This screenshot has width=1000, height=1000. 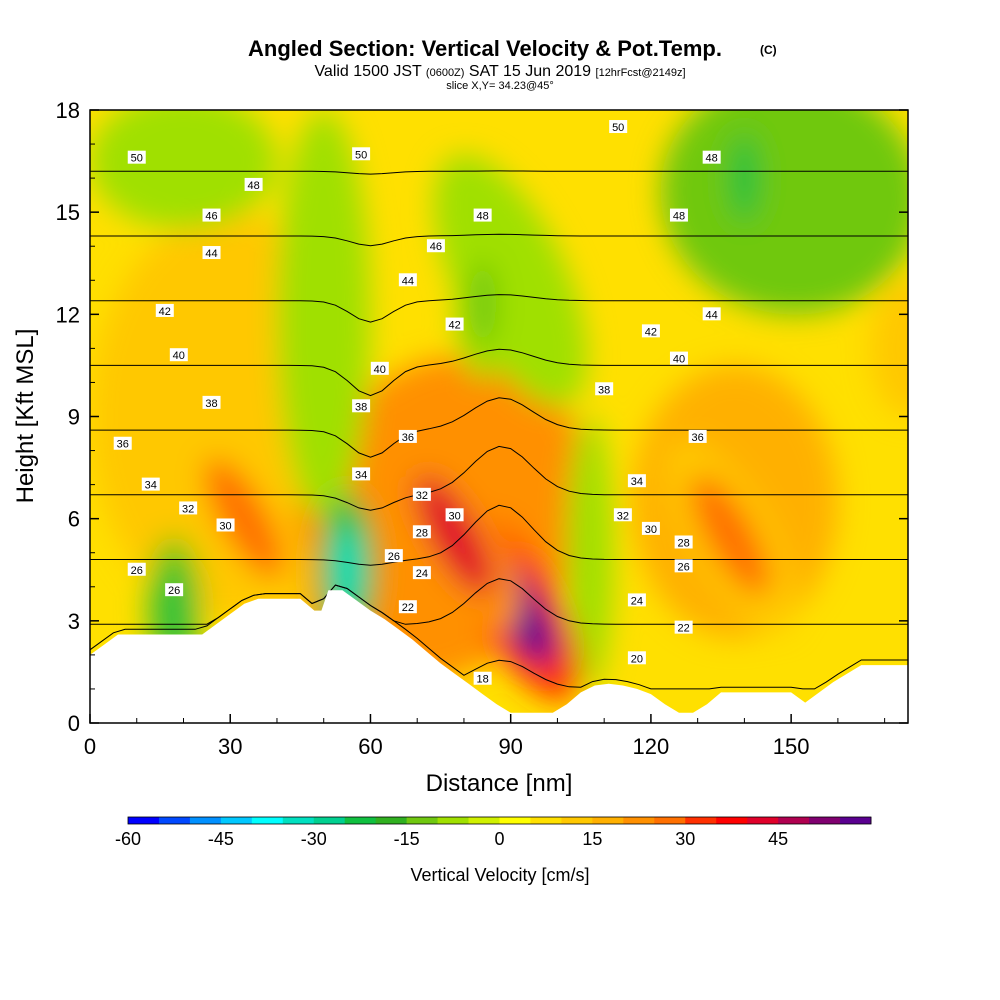 I want to click on isentrope-label: 38, so click(x=211, y=404).